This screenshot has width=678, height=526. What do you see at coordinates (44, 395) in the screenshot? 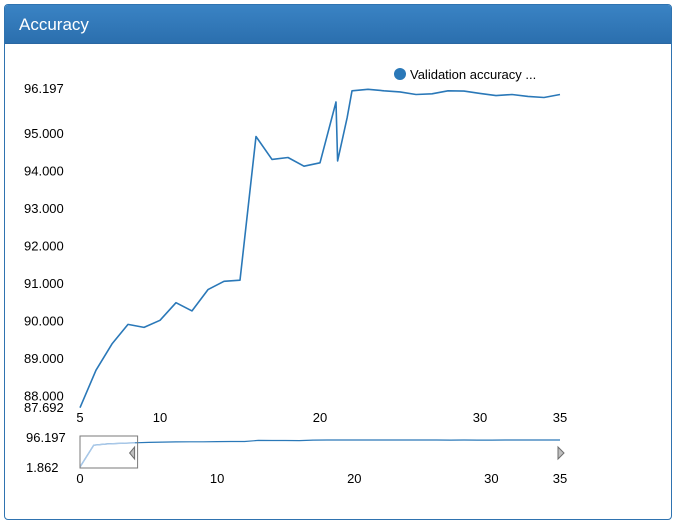
I see `y-tick-label: 88.000` at bounding box center [44, 395].